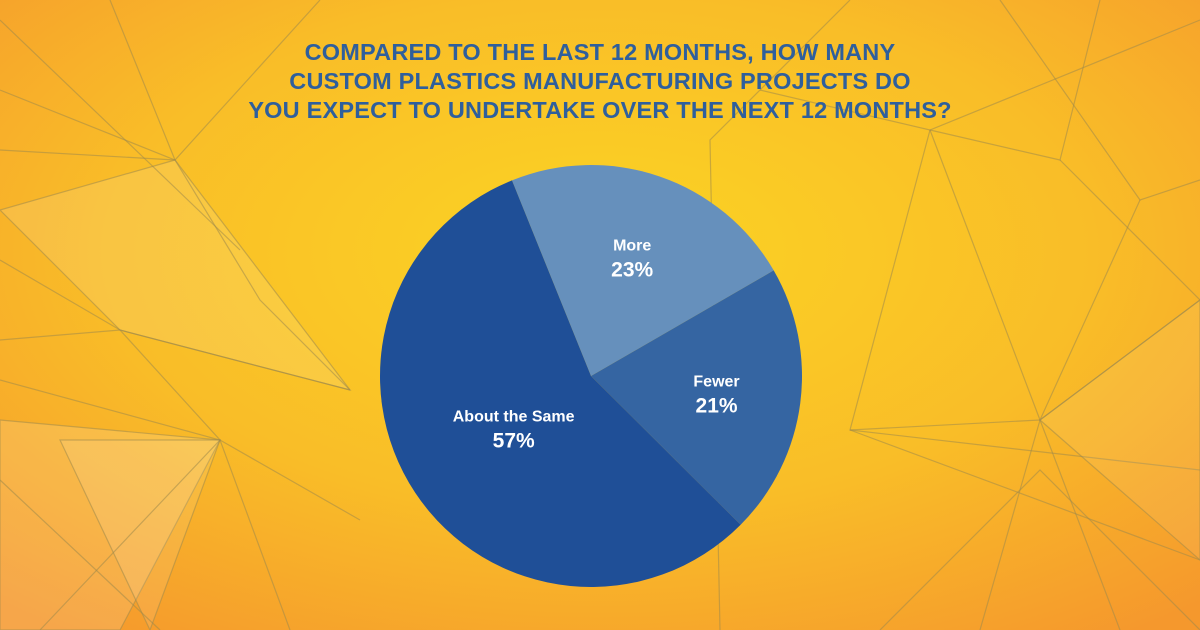  Describe the element at coordinates (514, 416) in the screenshot. I see `pie-label-about-the-same: About the Same` at that location.